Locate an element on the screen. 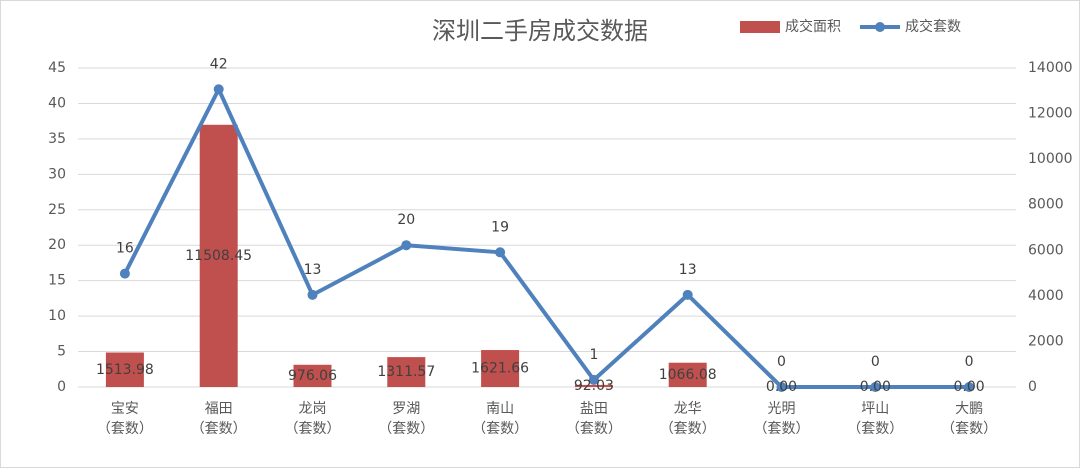 This screenshot has height=472, width=1080. y2-tick-label: 12000 is located at coordinates (1050, 114).